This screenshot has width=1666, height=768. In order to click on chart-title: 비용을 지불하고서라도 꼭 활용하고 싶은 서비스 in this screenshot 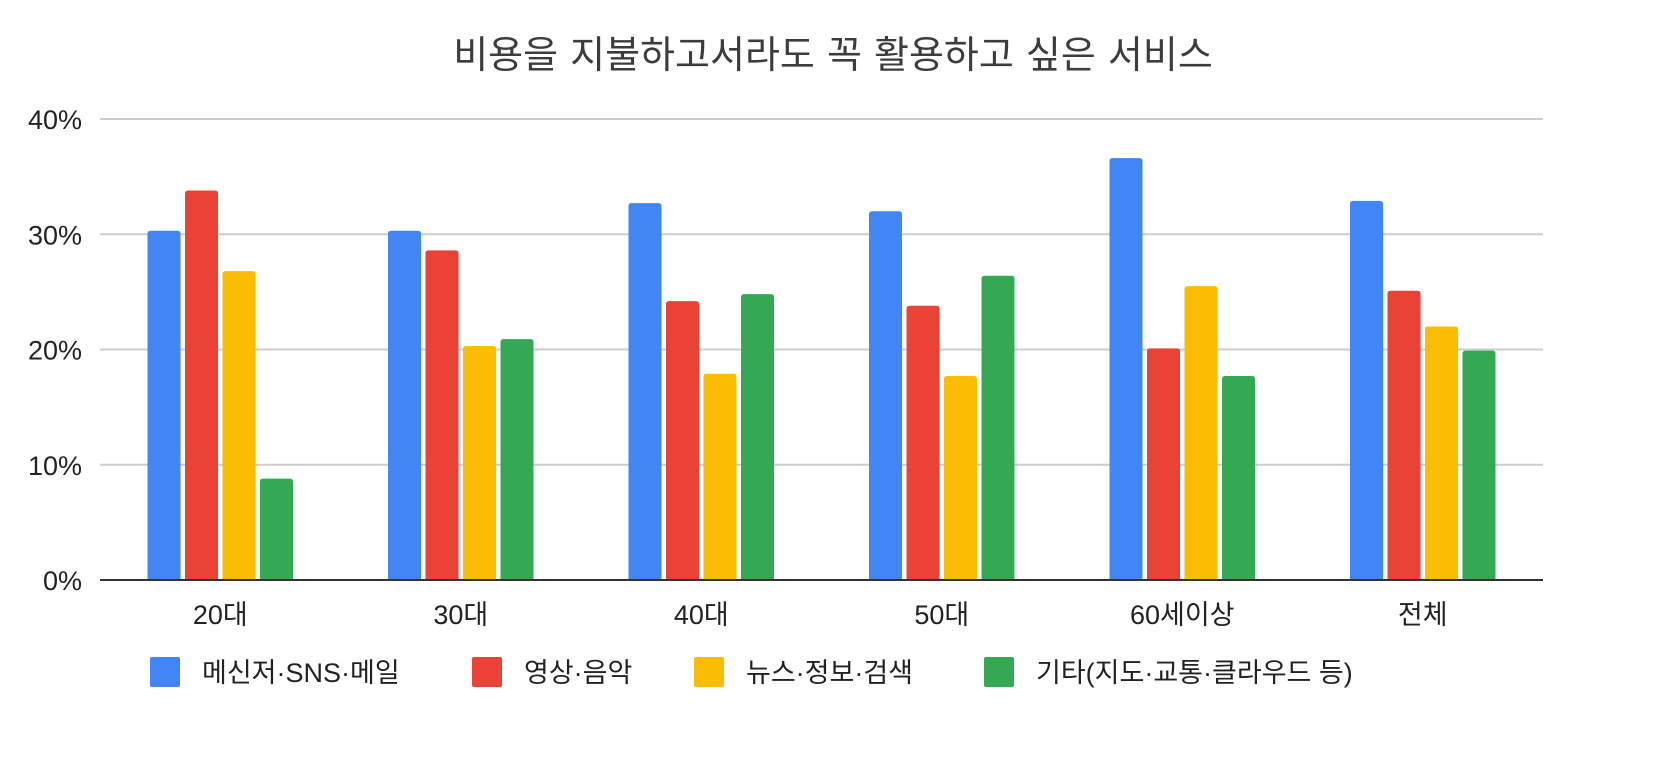, I will do `click(833, 55)`.